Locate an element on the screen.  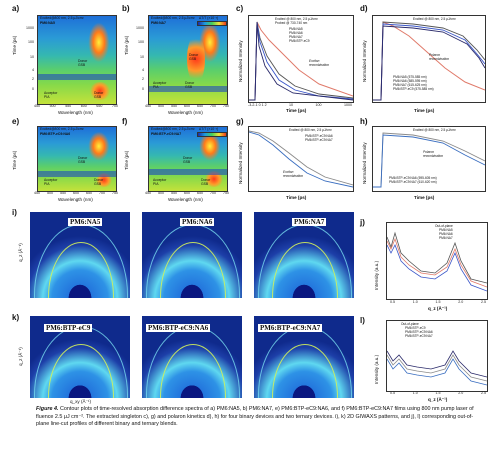
panel-label-g: g) is located at coordinates (240, 121).